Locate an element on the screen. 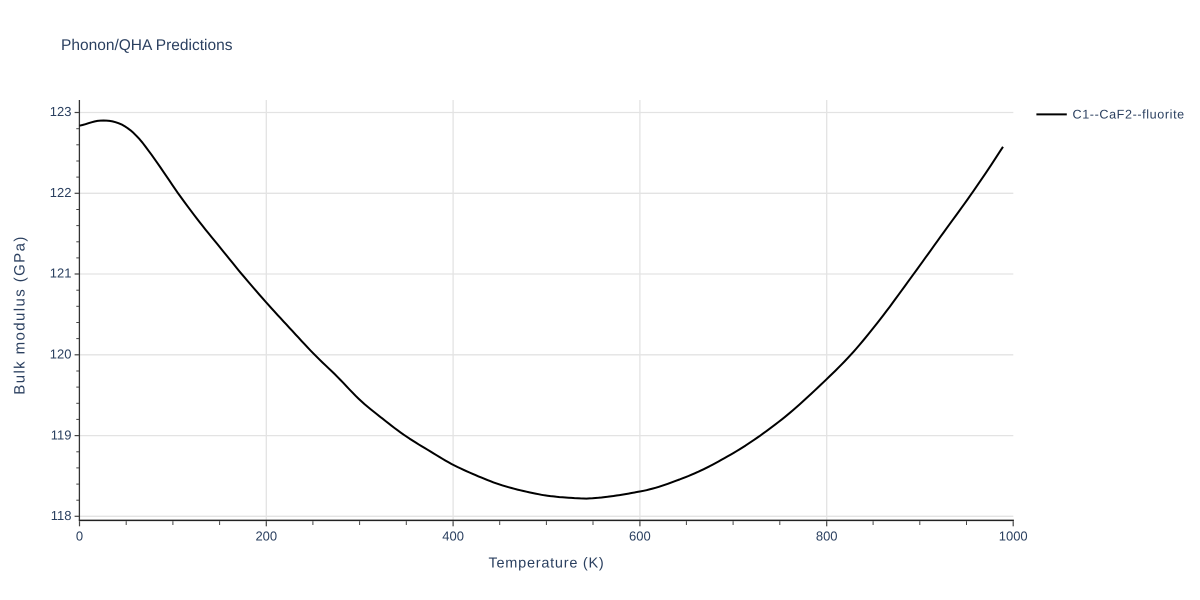  svg-text: Temperature (K) is located at coordinates (546, 563).